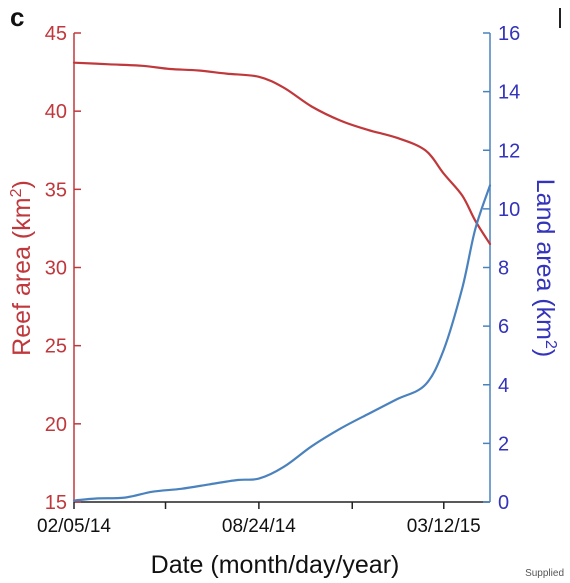 This screenshot has height=583, width=570. Describe the element at coordinates (56, 347) in the screenshot. I see `left-y-tick-label: 25` at that location.